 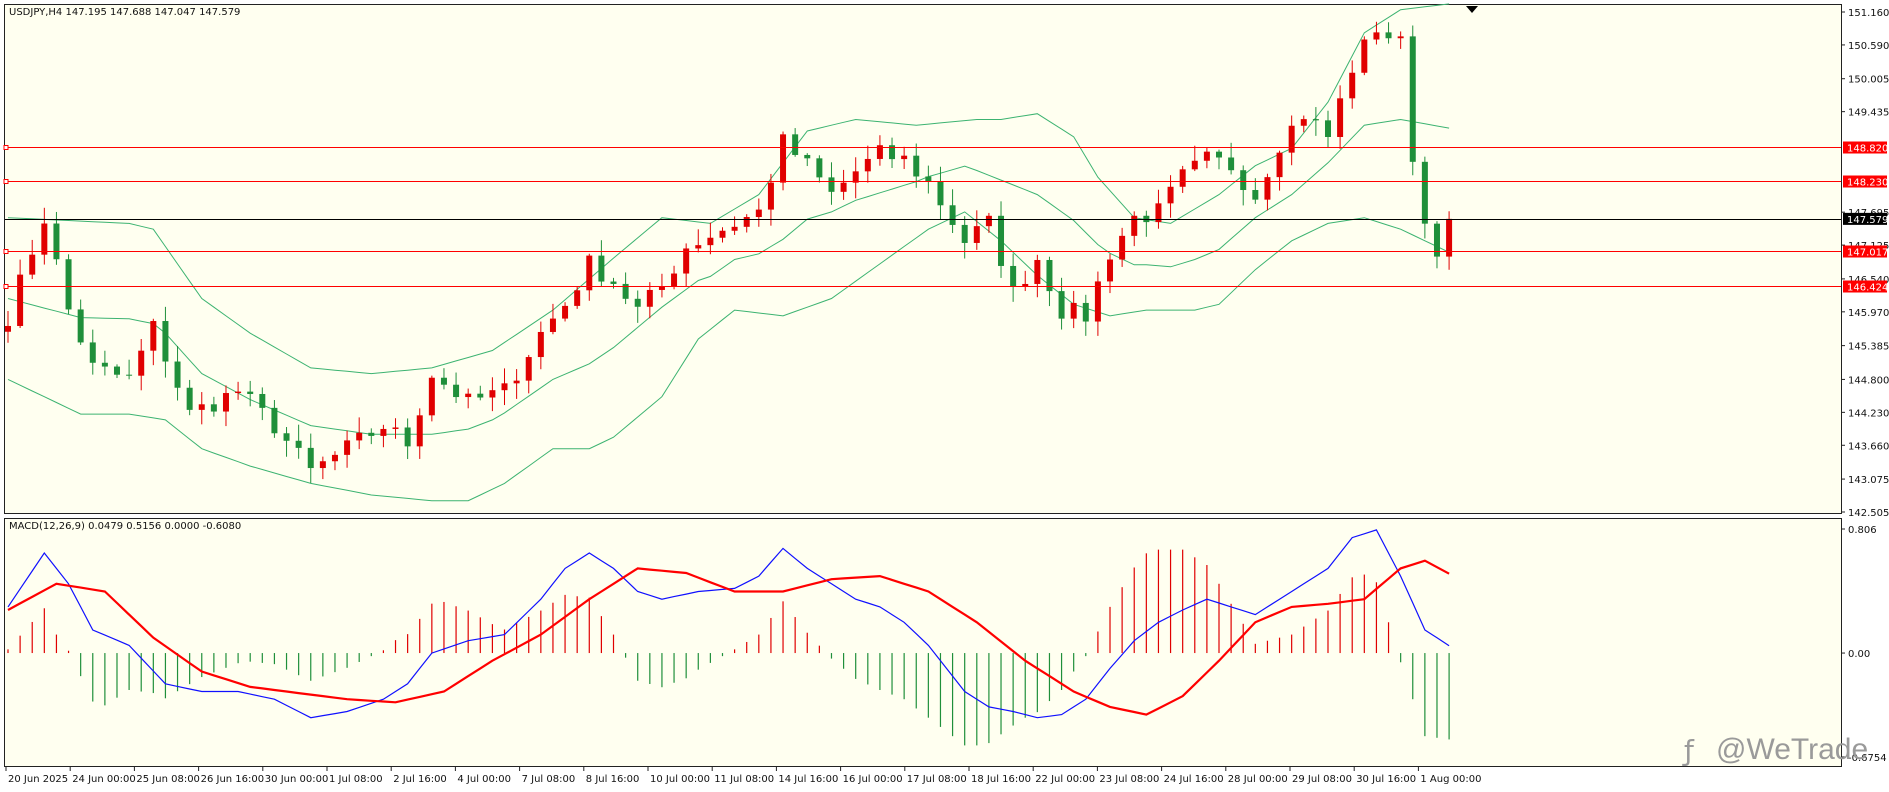 I want to click on macd-tick-label: 0.806, so click(x=1862, y=530).